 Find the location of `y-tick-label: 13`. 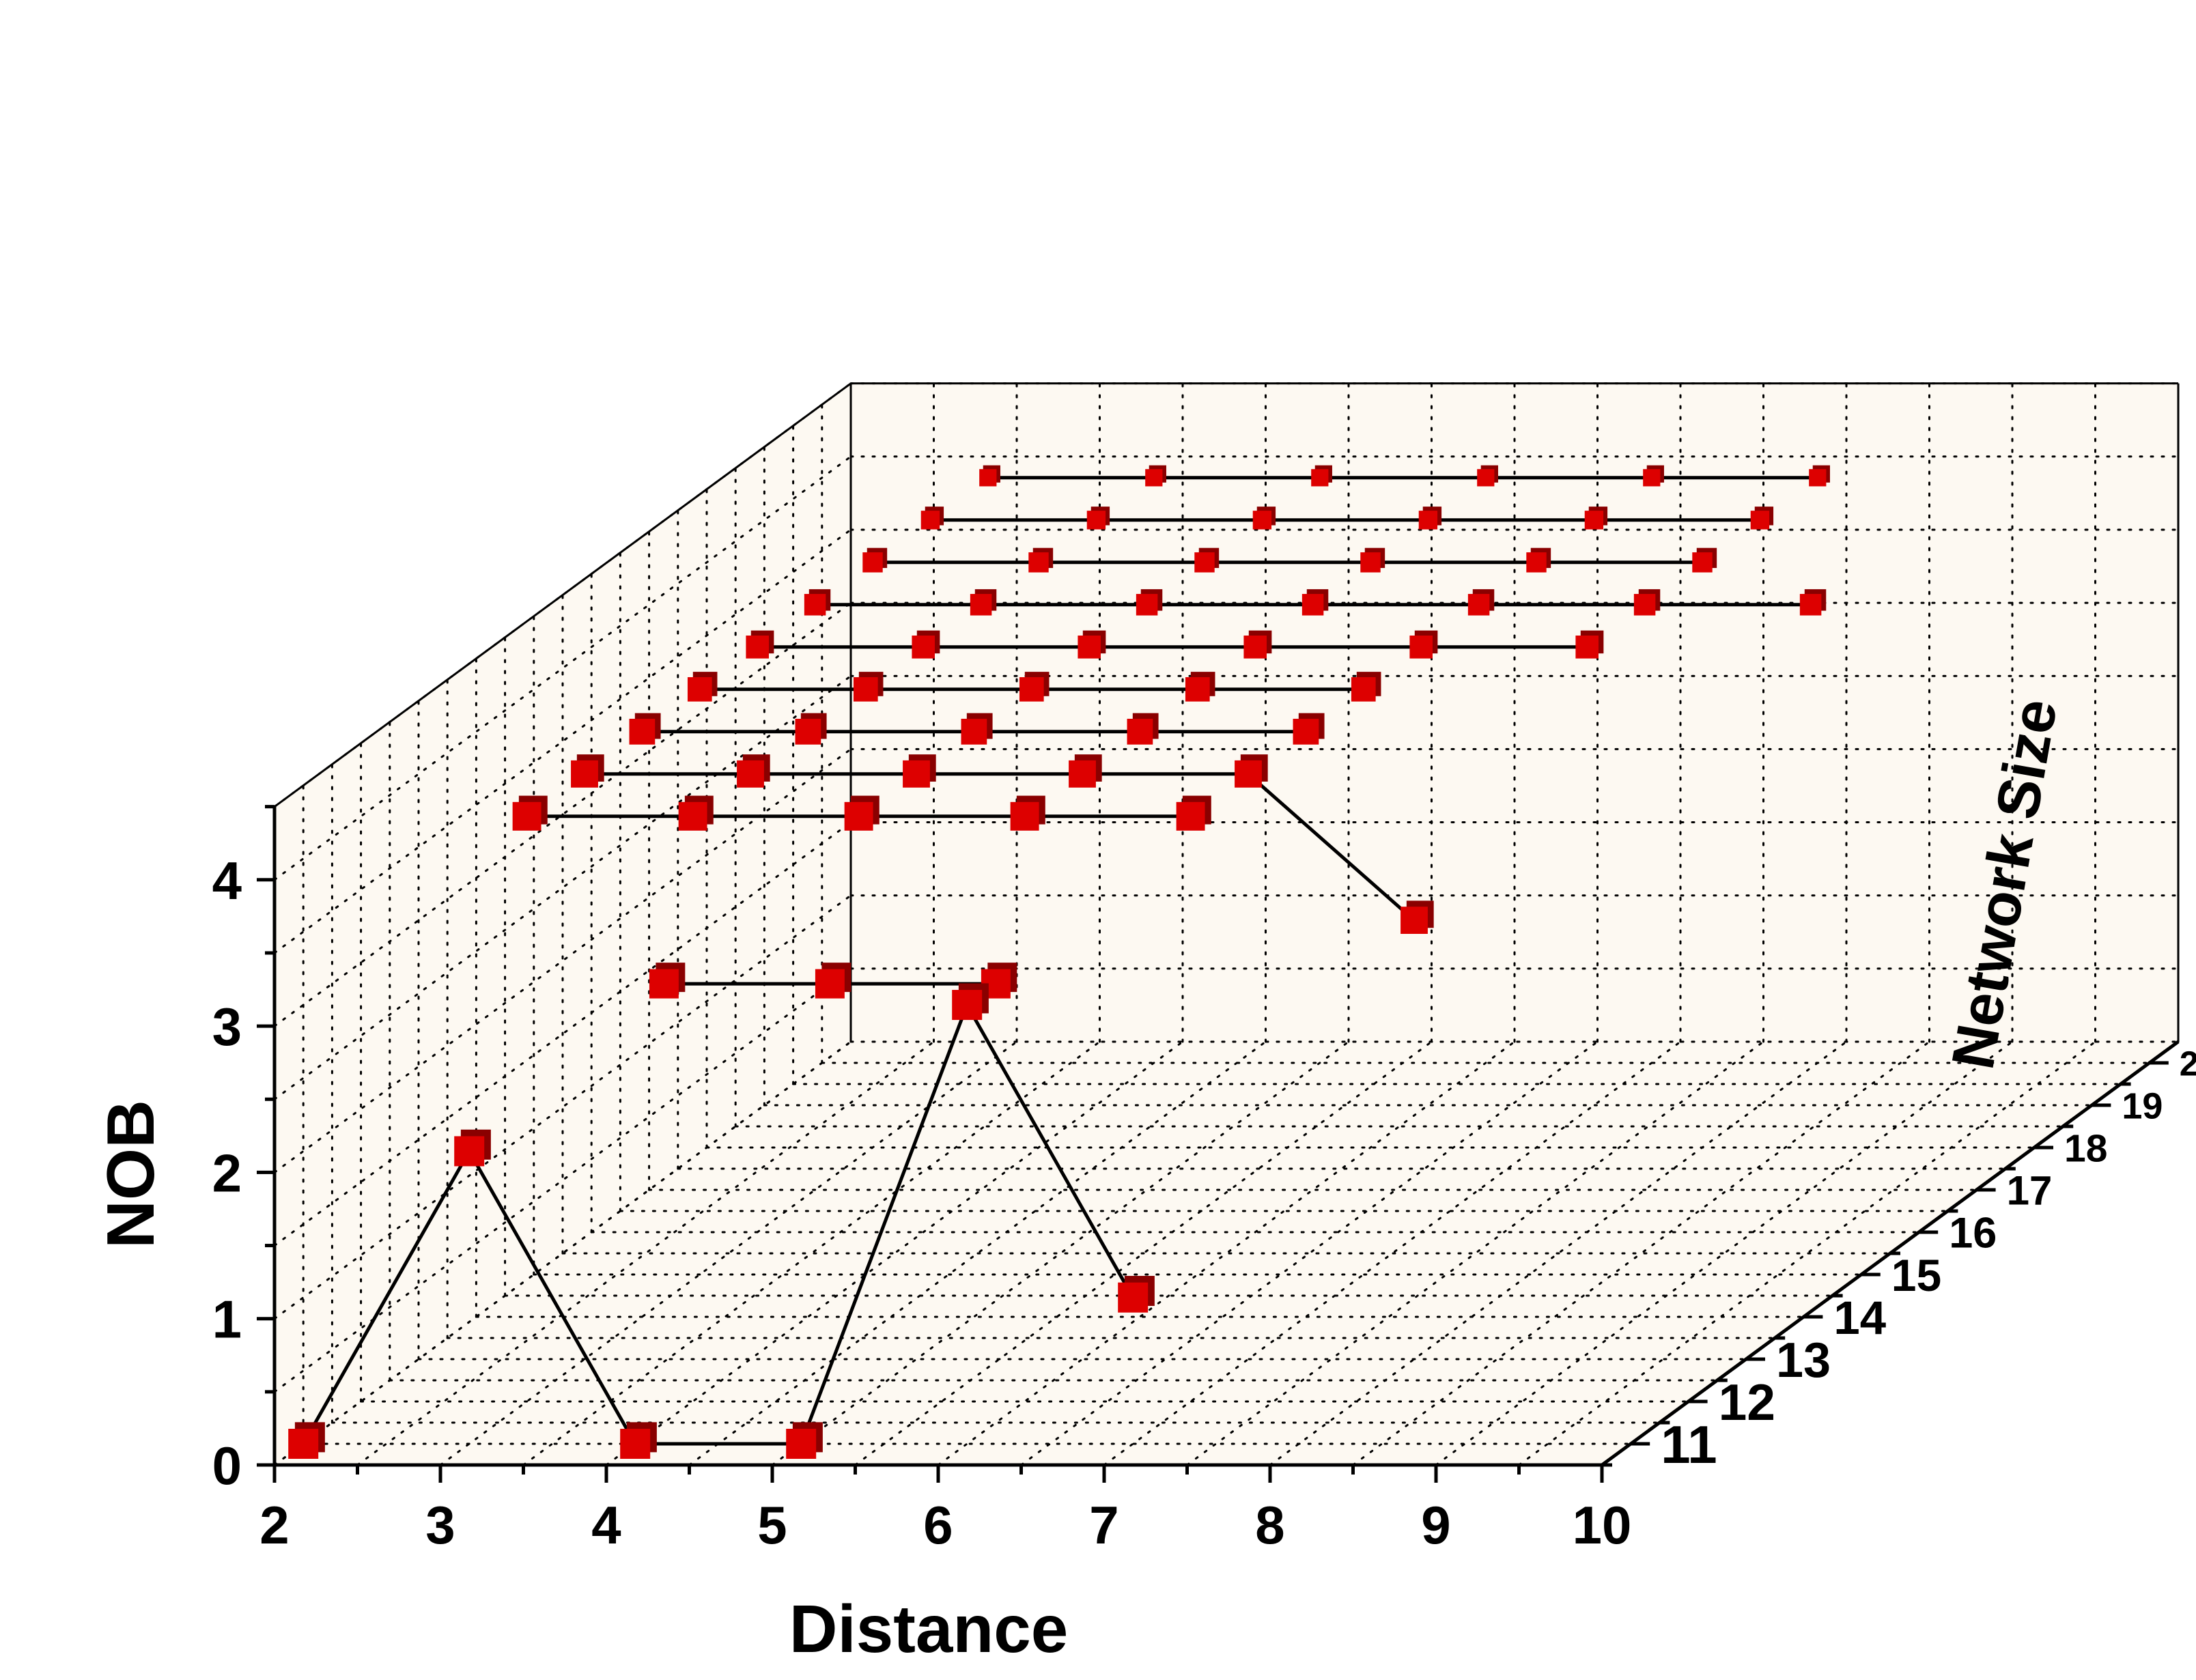

y-tick-label: 13 is located at coordinates (1803, 1360).